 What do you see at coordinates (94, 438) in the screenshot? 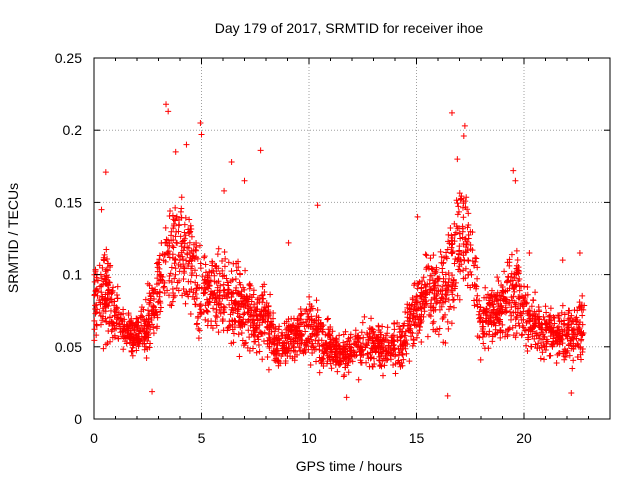
I see `x-tick-label: 0` at bounding box center [94, 438].